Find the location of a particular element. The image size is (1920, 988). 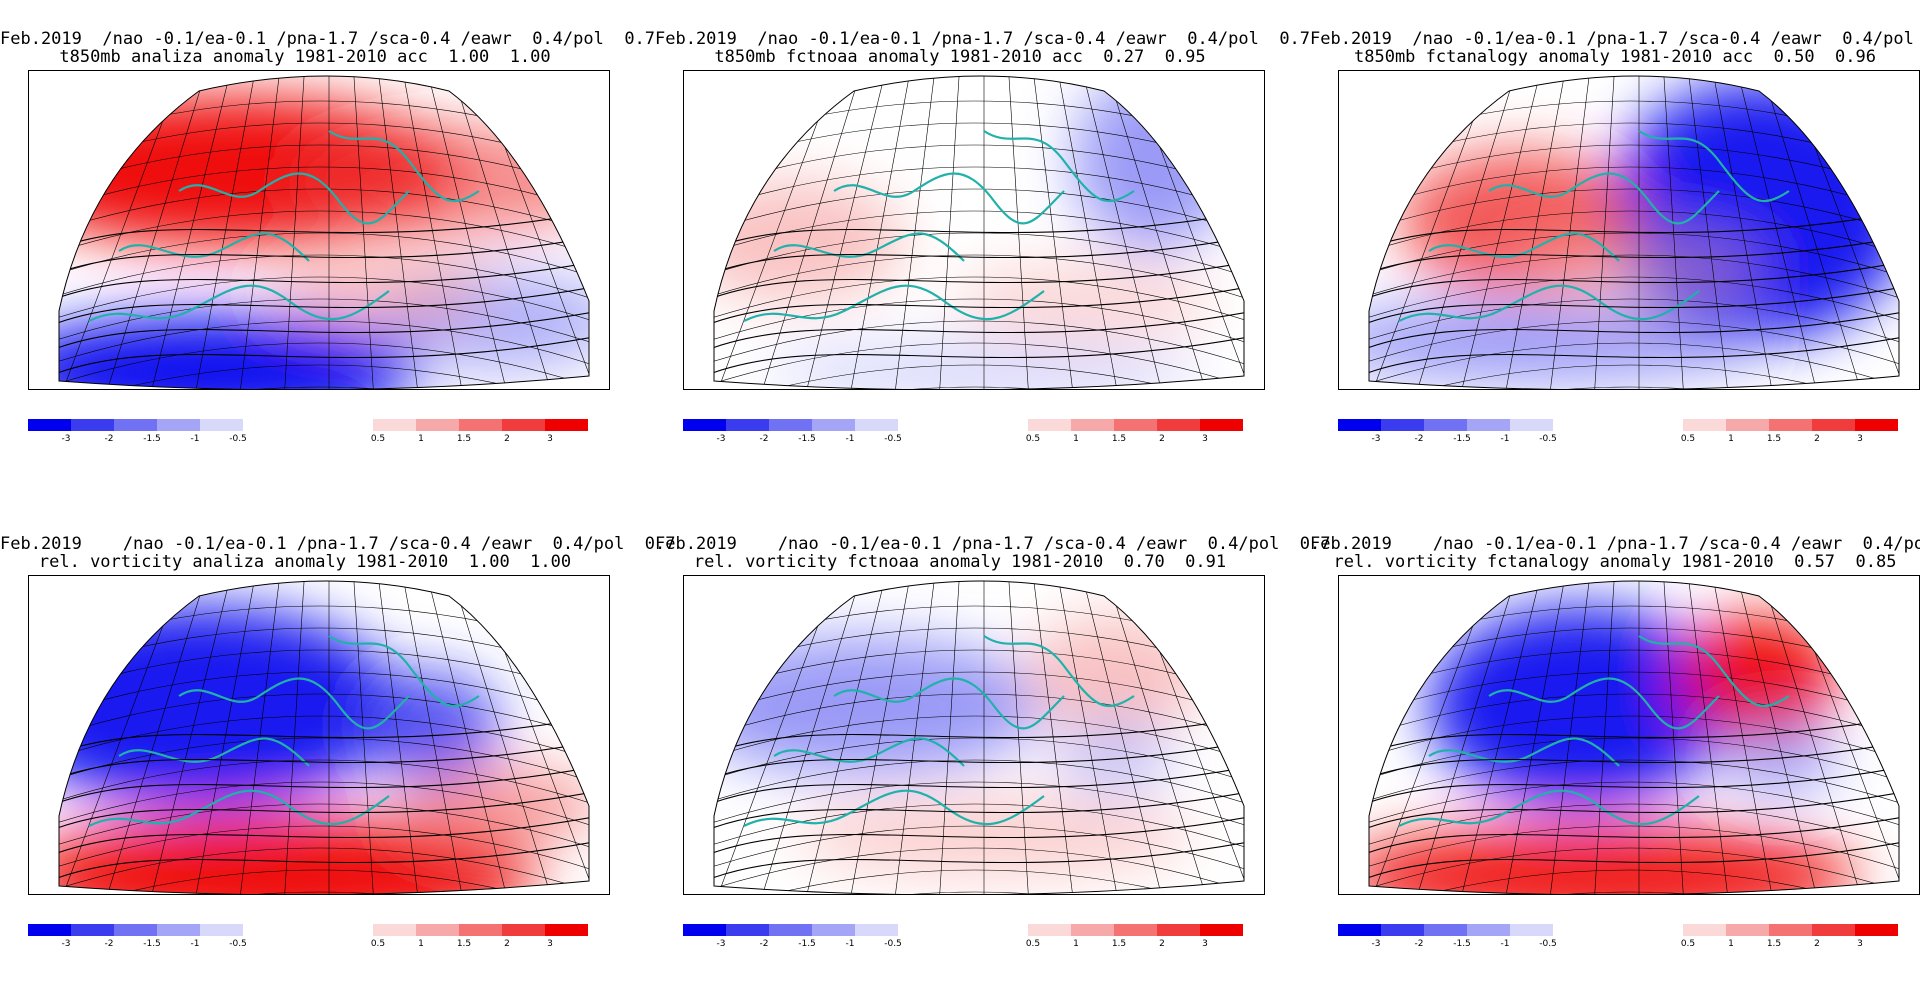

anomaly-map is located at coordinates (1634, 737).